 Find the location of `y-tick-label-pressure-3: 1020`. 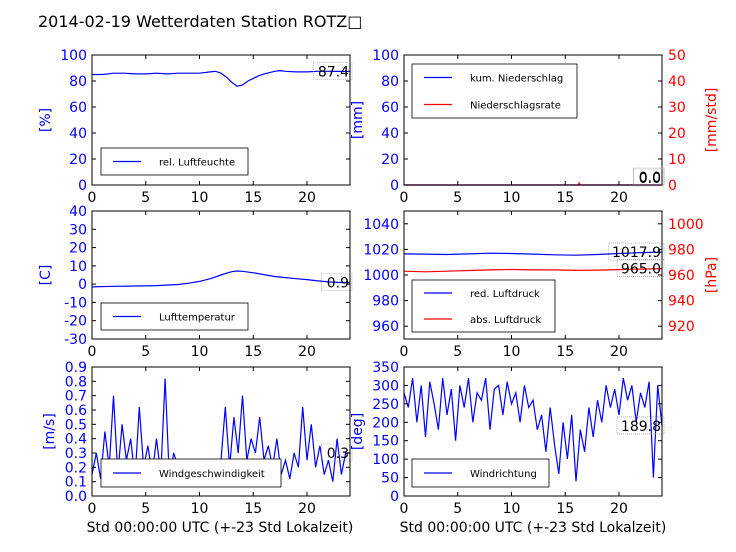

y-tick-label-pressure-3: 1020 is located at coordinates (381, 250).